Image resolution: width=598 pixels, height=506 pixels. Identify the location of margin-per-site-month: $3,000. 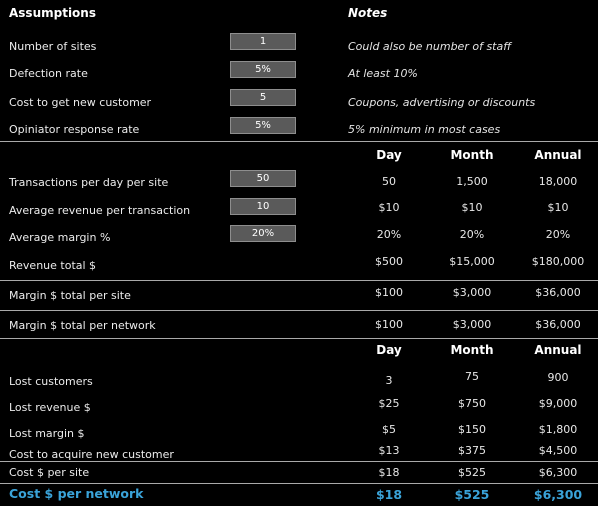
(472, 292).